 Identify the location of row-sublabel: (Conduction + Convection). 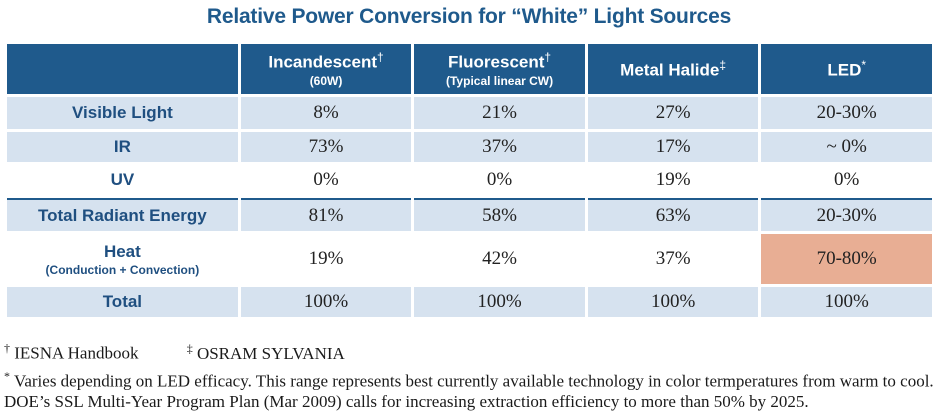
(122, 269).